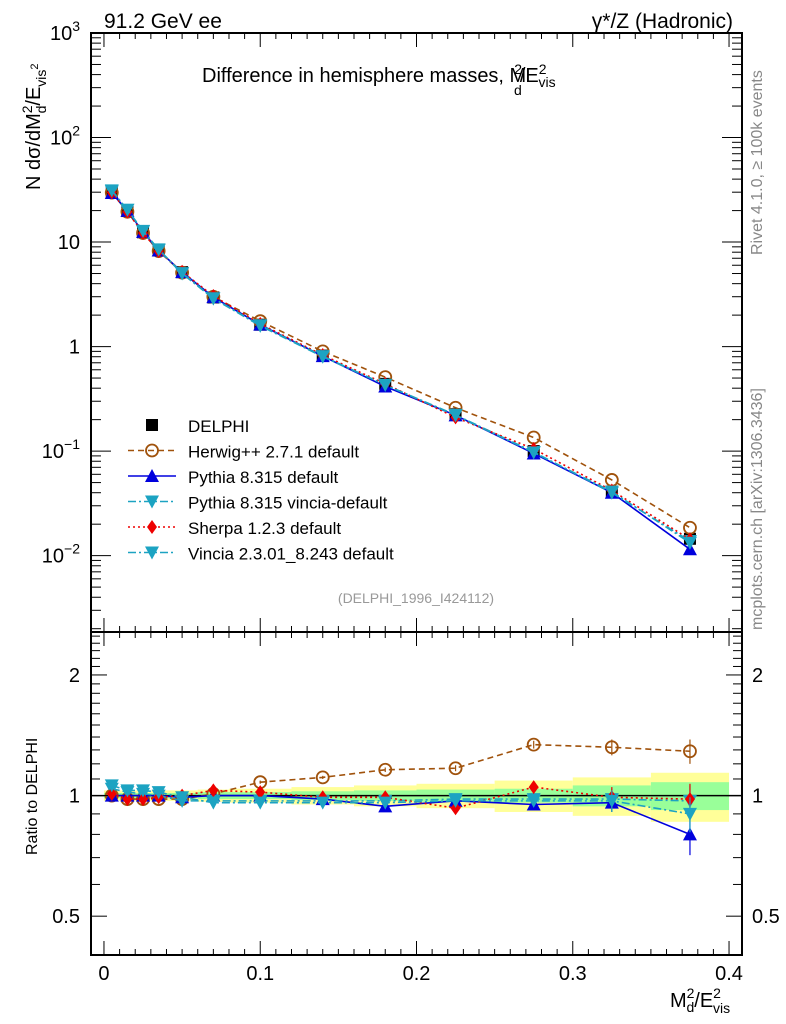 The height and width of the screenshot is (1024, 786). Describe the element at coordinates (163, 21) in the screenshot. I see `energy-label: 91.2 GeV ee` at that location.